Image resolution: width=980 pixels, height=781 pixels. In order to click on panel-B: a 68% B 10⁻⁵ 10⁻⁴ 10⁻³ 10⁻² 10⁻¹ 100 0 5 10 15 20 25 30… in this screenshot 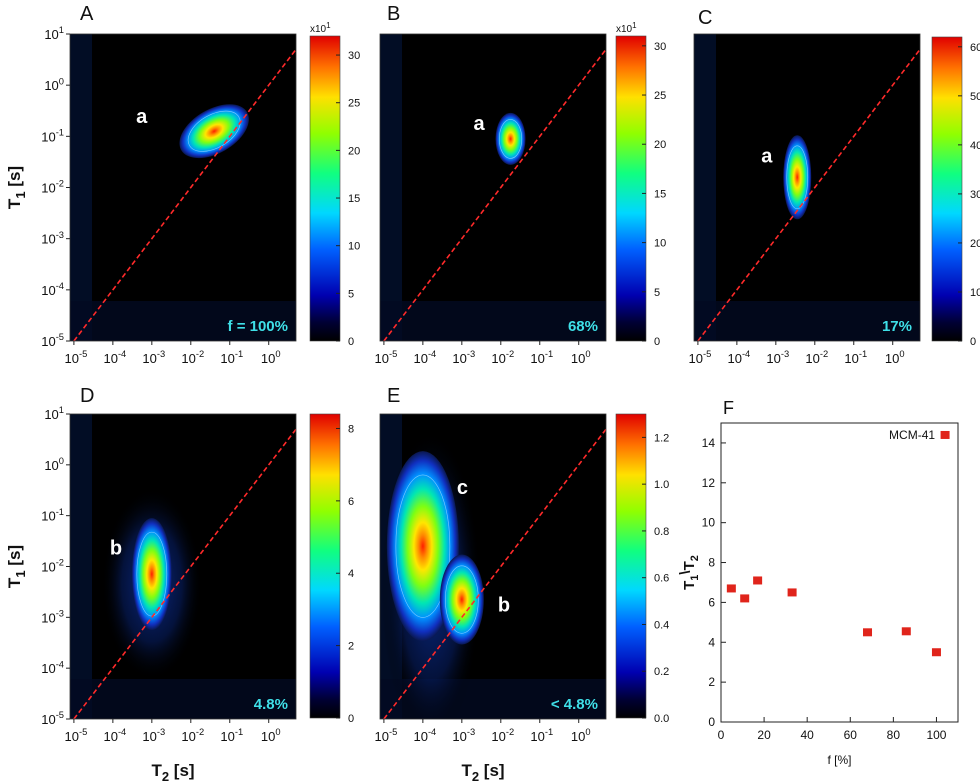, I will do `click(521, 184)`.